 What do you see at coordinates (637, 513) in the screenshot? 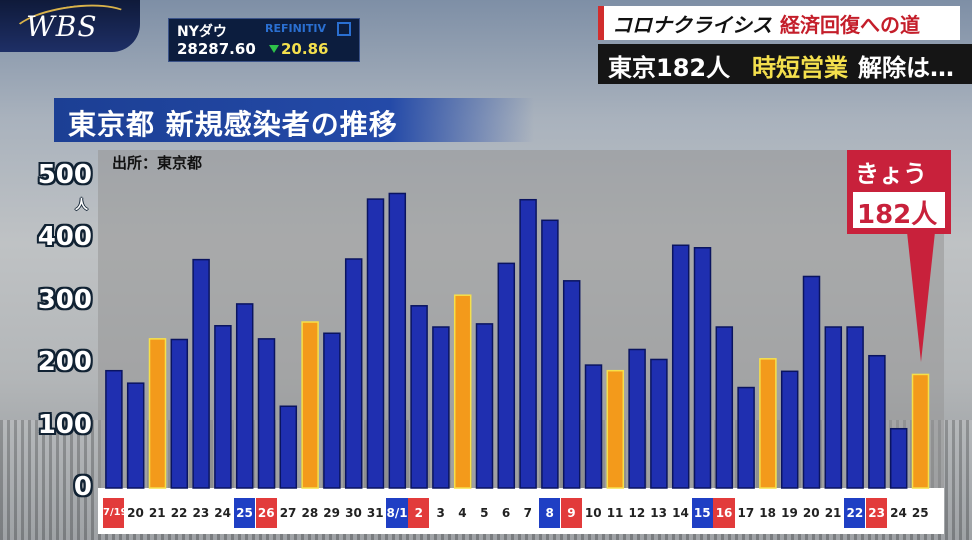
I see `x-tick-label: 12` at bounding box center [637, 513].